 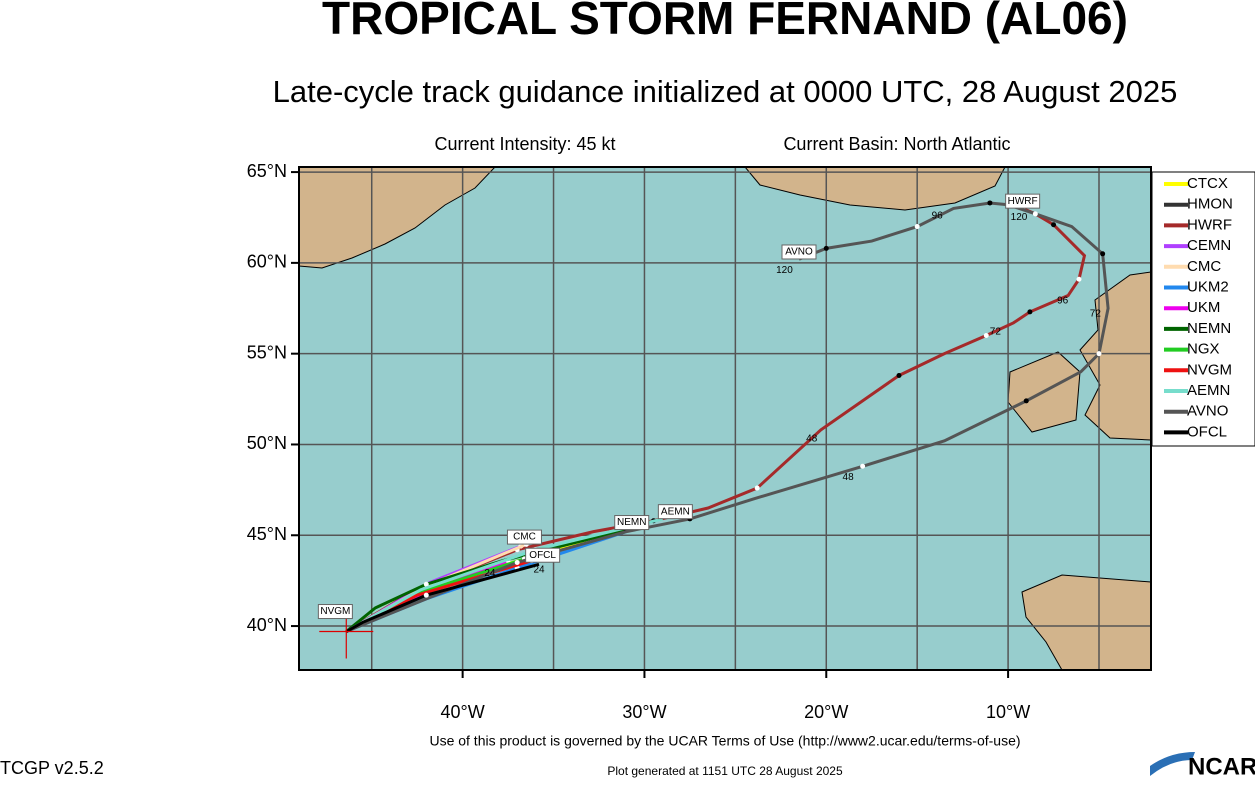 I want to click on track-label: CMC, so click(x=524, y=537).